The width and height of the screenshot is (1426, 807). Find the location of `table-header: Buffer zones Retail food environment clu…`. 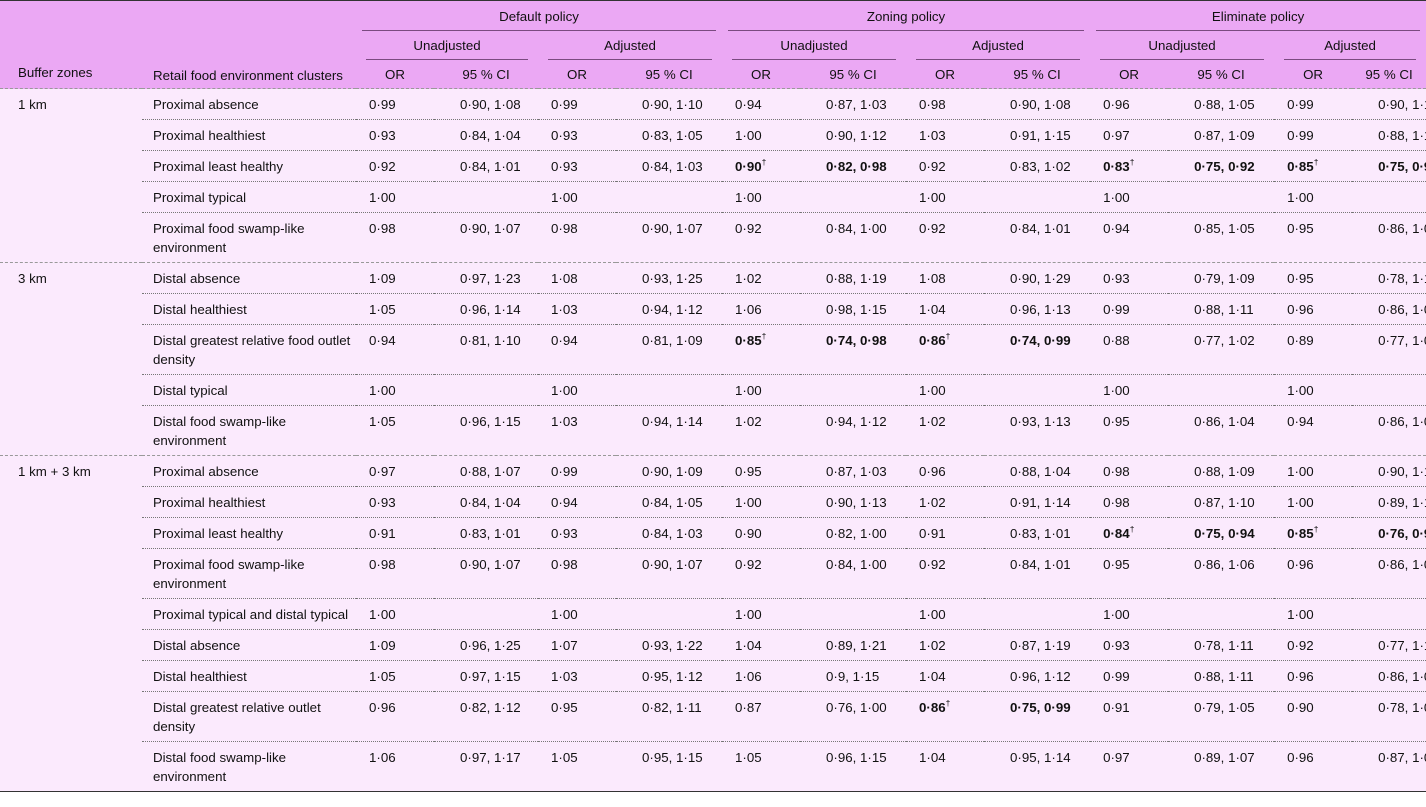

table-header: Buffer zones Retail food environment clu… is located at coordinates (713, 44).